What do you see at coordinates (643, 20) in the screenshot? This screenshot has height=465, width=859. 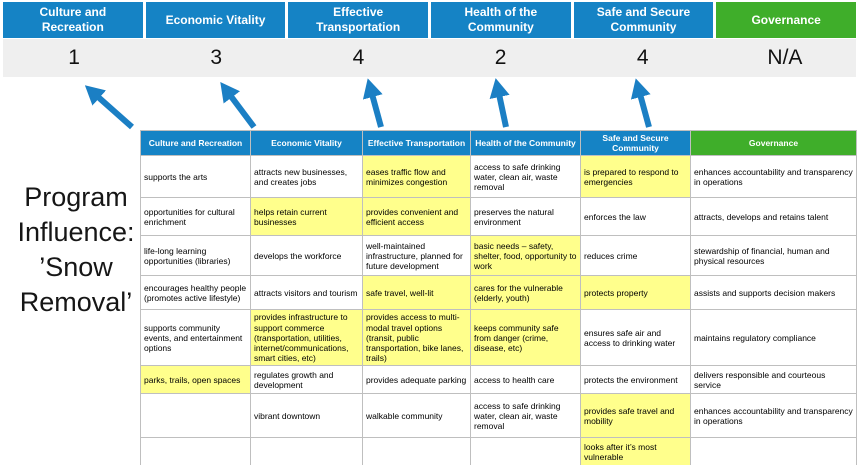 I see `pillar-header-safe-and-secure-community: Safe and Secure Community` at bounding box center [643, 20].